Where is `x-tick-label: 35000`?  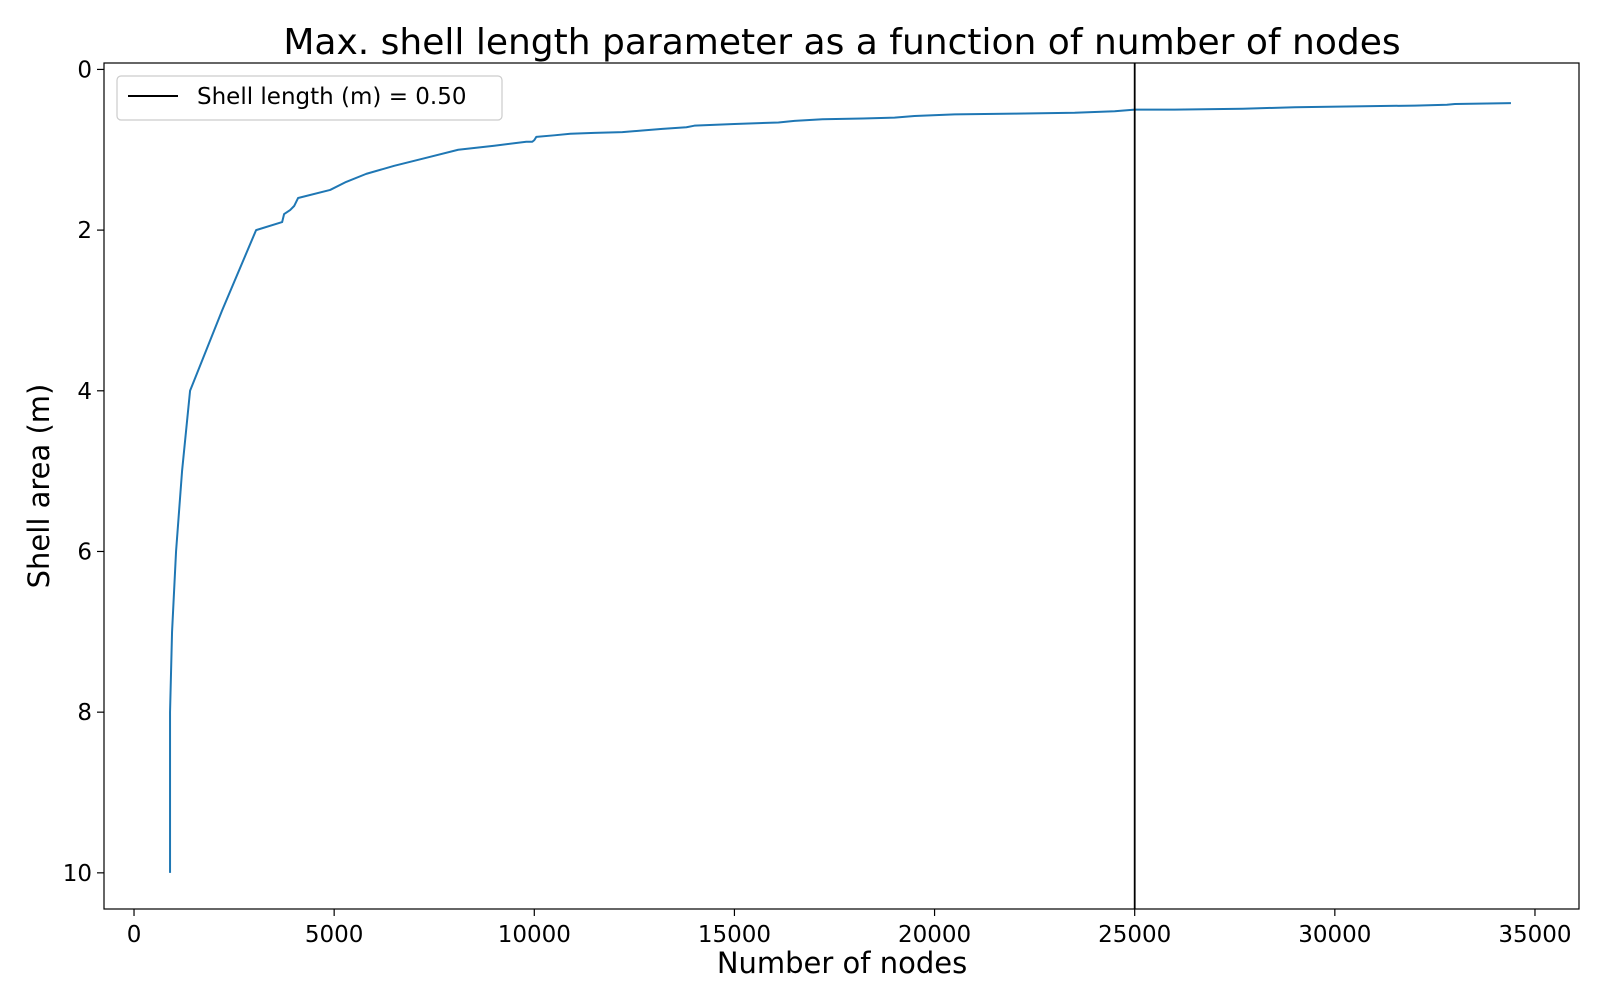
x-tick-label: 35000 is located at coordinates (1534, 935).